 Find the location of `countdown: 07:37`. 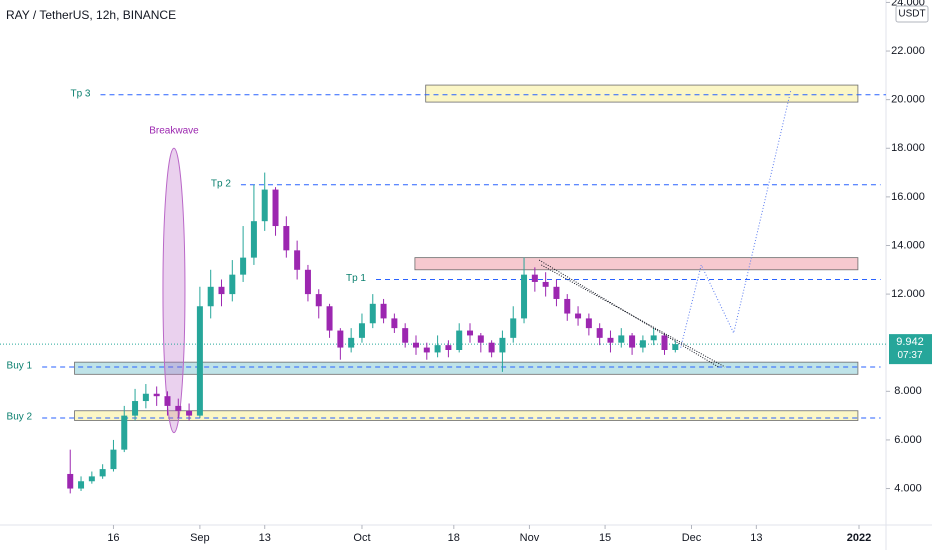

countdown: 07:37 is located at coordinates (909, 355).